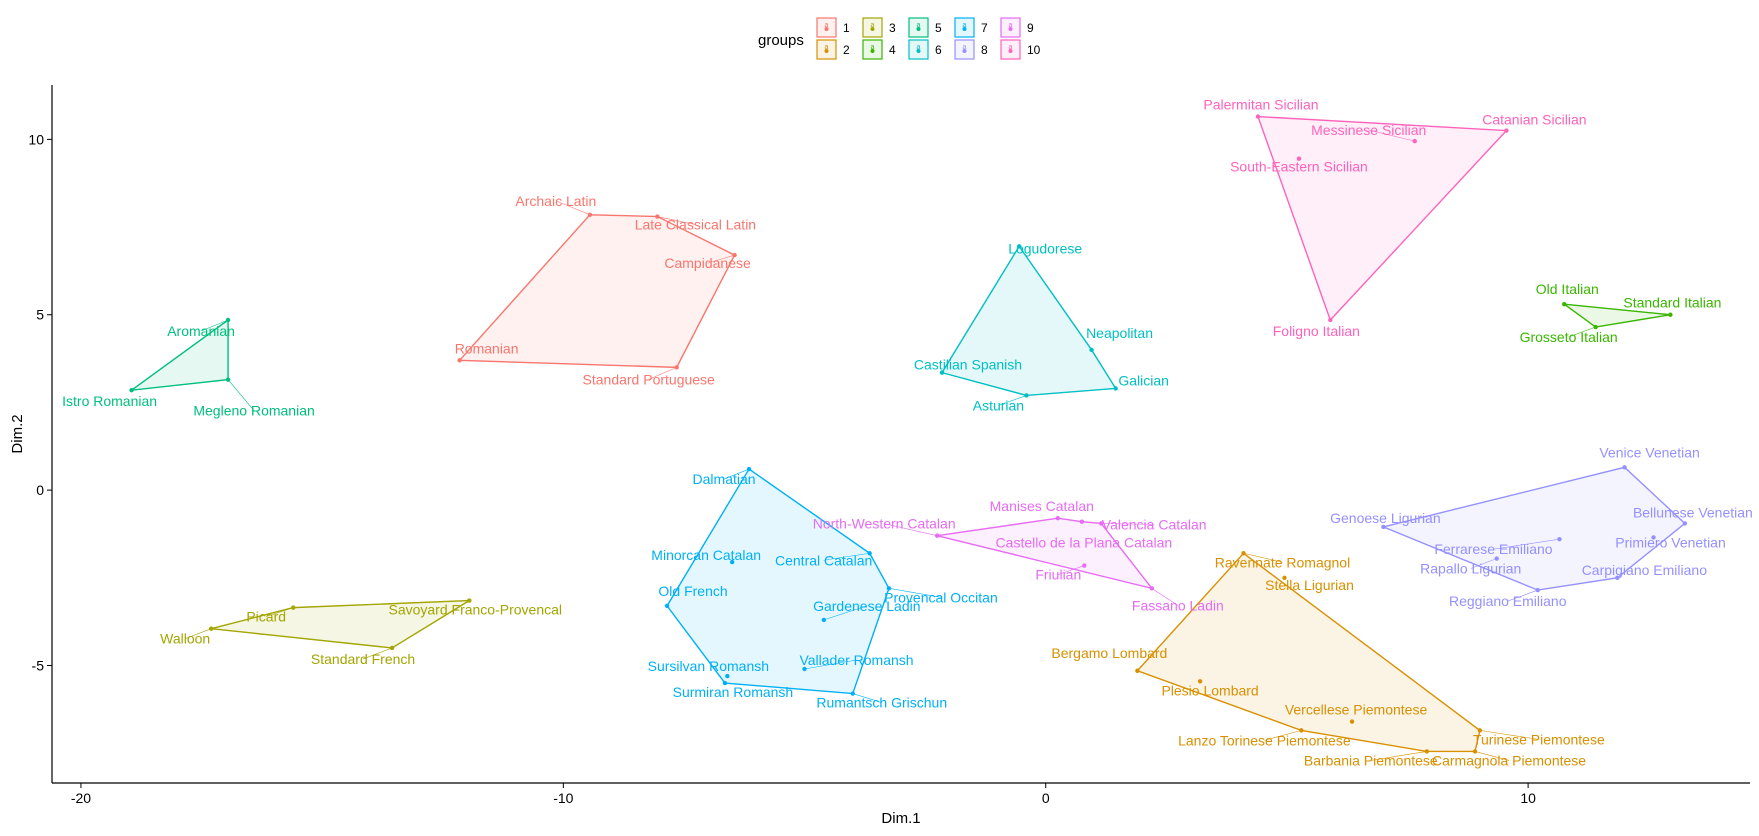 This screenshot has width=1759, height=836. What do you see at coordinates (1316, 331) in the screenshot?
I see `label-foligno-italian: Foligno Italian` at bounding box center [1316, 331].